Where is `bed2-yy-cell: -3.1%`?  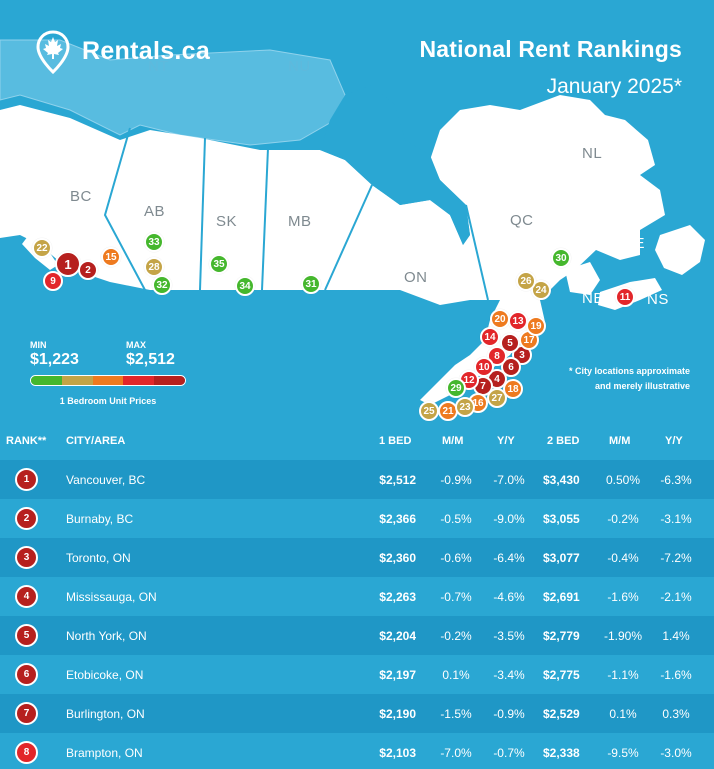
bed2-yy-cell: -3.1% is located at coordinates (676, 518).